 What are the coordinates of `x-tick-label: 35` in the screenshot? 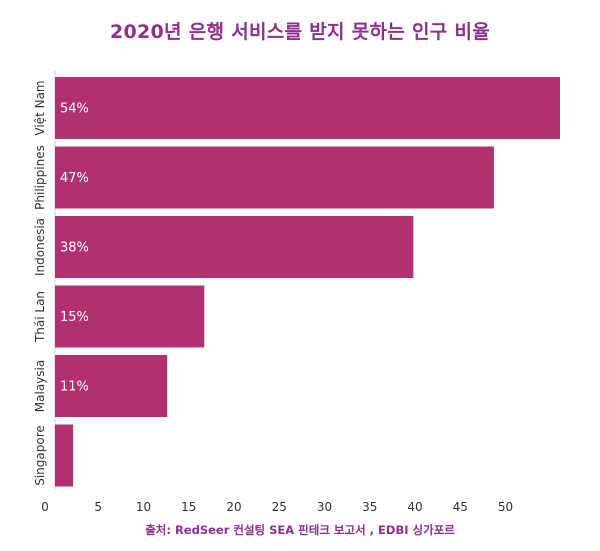 It's located at (369, 507).